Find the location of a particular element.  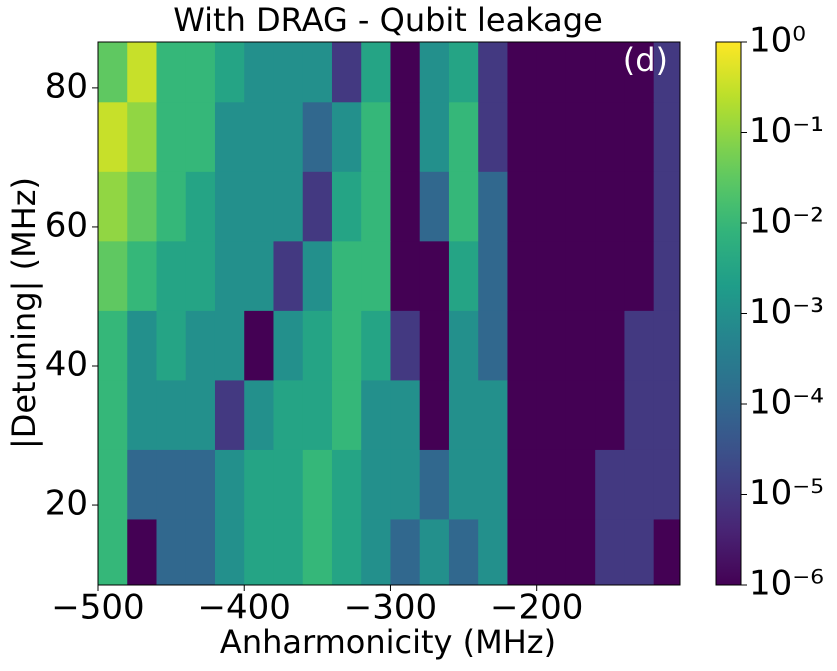

colorbar-tick-label: 10⁻⁴ is located at coordinates (786, 403).